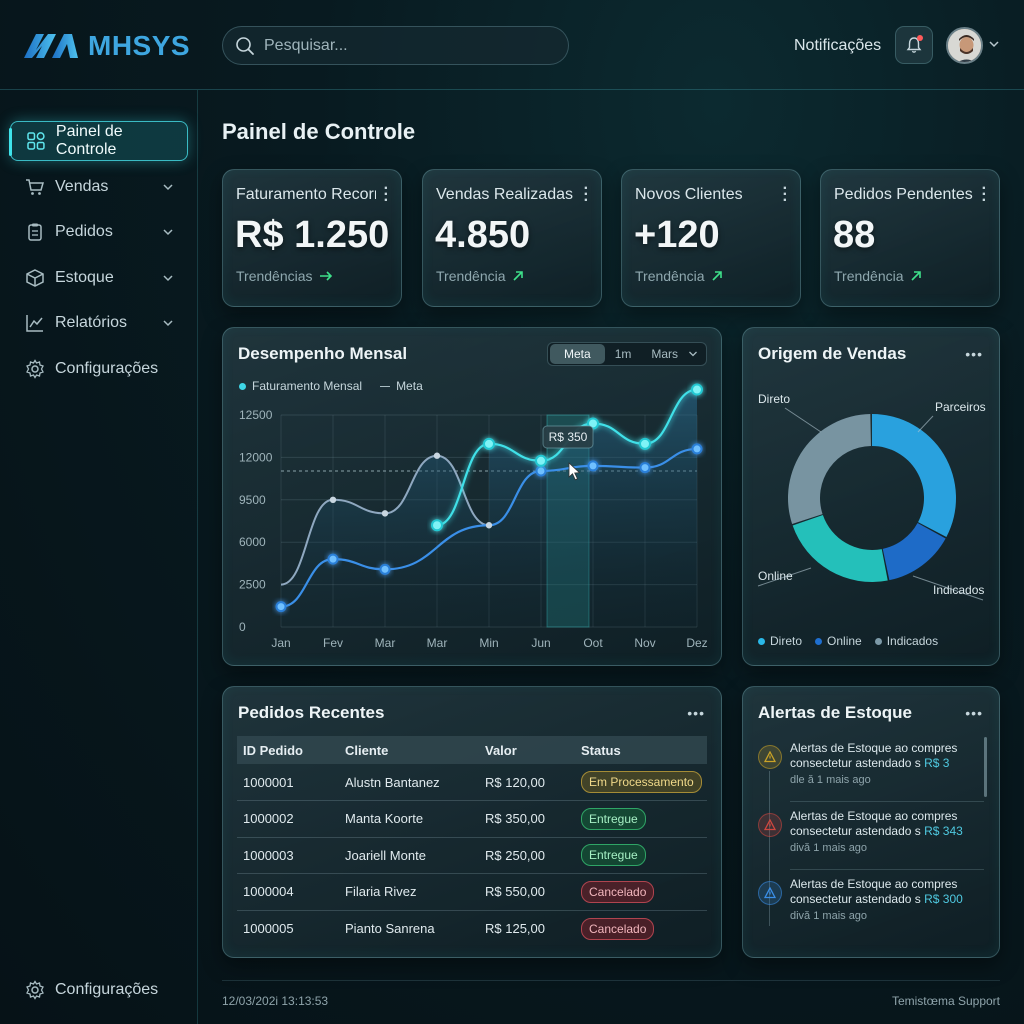 This screenshot has height=1024, width=1024. I want to click on legend-dot-online, so click(819, 641).